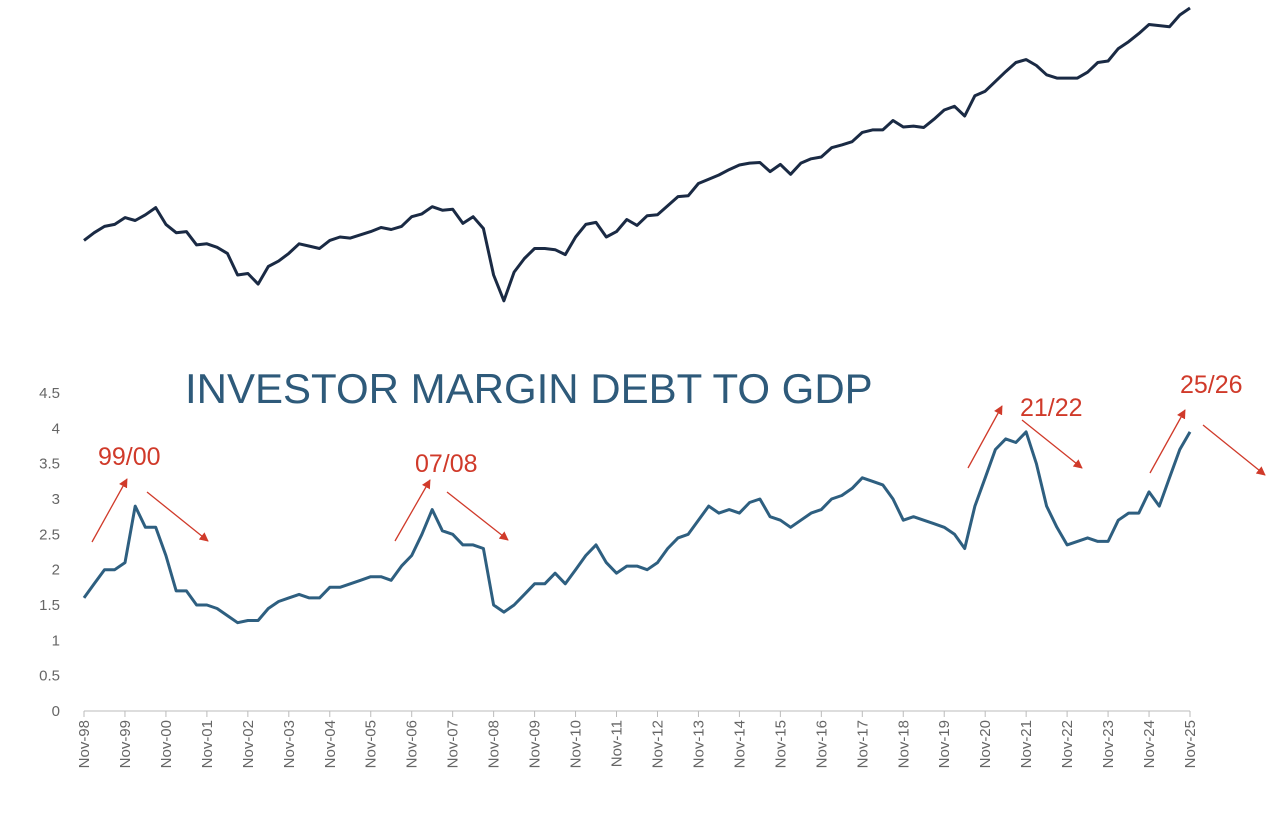 The height and width of the screenshot is (822, 1280). What do you see at coordinates (371, 744) in the screenshot?
I see `x-tick-label: Nov-05` at bounding box center [371, 744].